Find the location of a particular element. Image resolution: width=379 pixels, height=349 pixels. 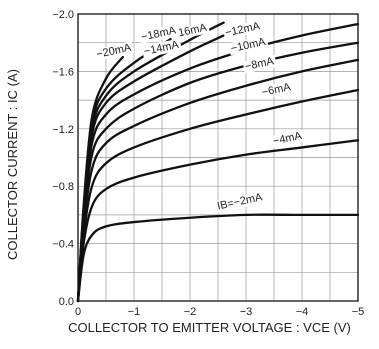

curve-label: IB=−2mA is located at coordinates (240, 201).